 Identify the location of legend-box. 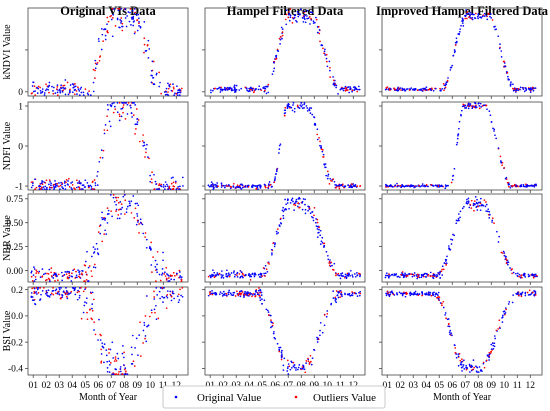
(274, 397).